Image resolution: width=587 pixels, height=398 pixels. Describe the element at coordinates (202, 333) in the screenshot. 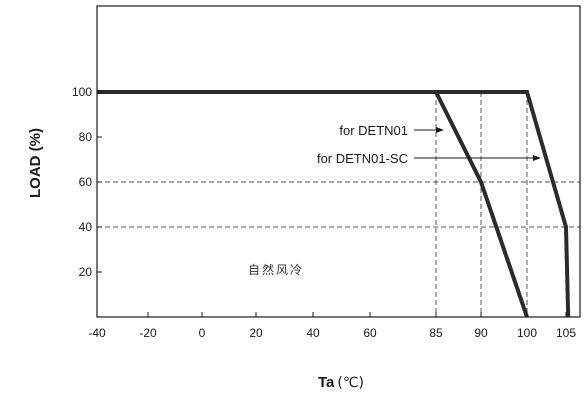

I see `x-tick-label-0: 0` at that location.